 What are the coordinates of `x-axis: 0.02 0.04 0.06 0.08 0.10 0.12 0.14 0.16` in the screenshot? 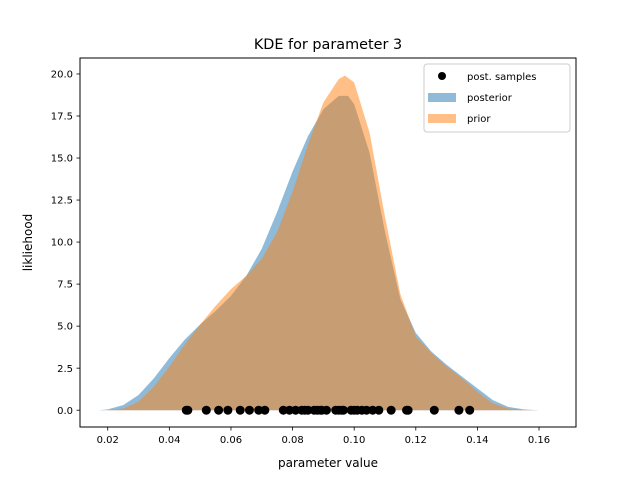 It's located at (323, 436).